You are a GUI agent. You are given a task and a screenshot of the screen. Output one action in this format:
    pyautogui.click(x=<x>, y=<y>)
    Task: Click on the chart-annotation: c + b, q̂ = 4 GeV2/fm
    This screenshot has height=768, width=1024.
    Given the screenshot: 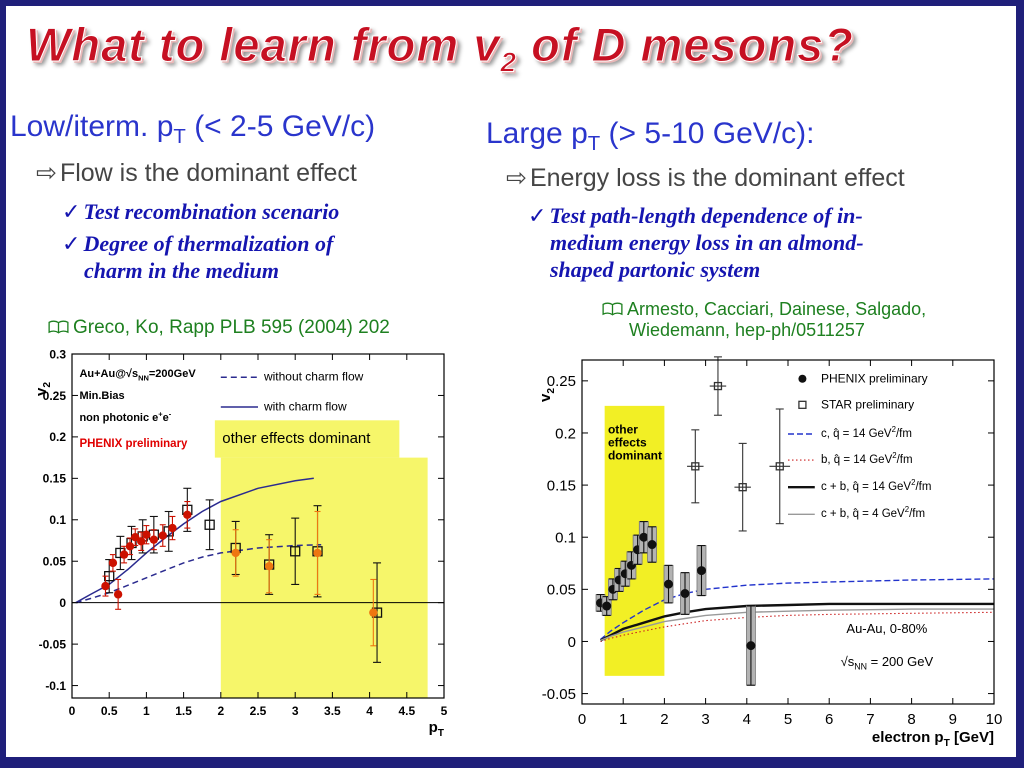 What is the action you would take?
    pyautogui.click(x=873, y=513)
    